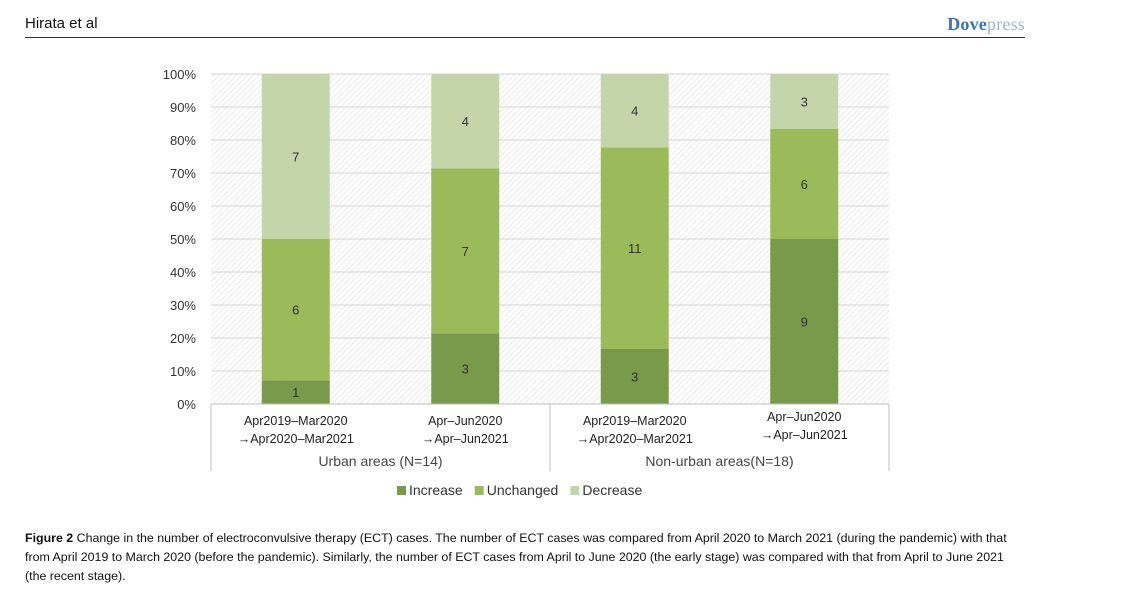 The image size is (1126, 593). I want to click on dovepress-logo: Dovepress, so click(986, 24).